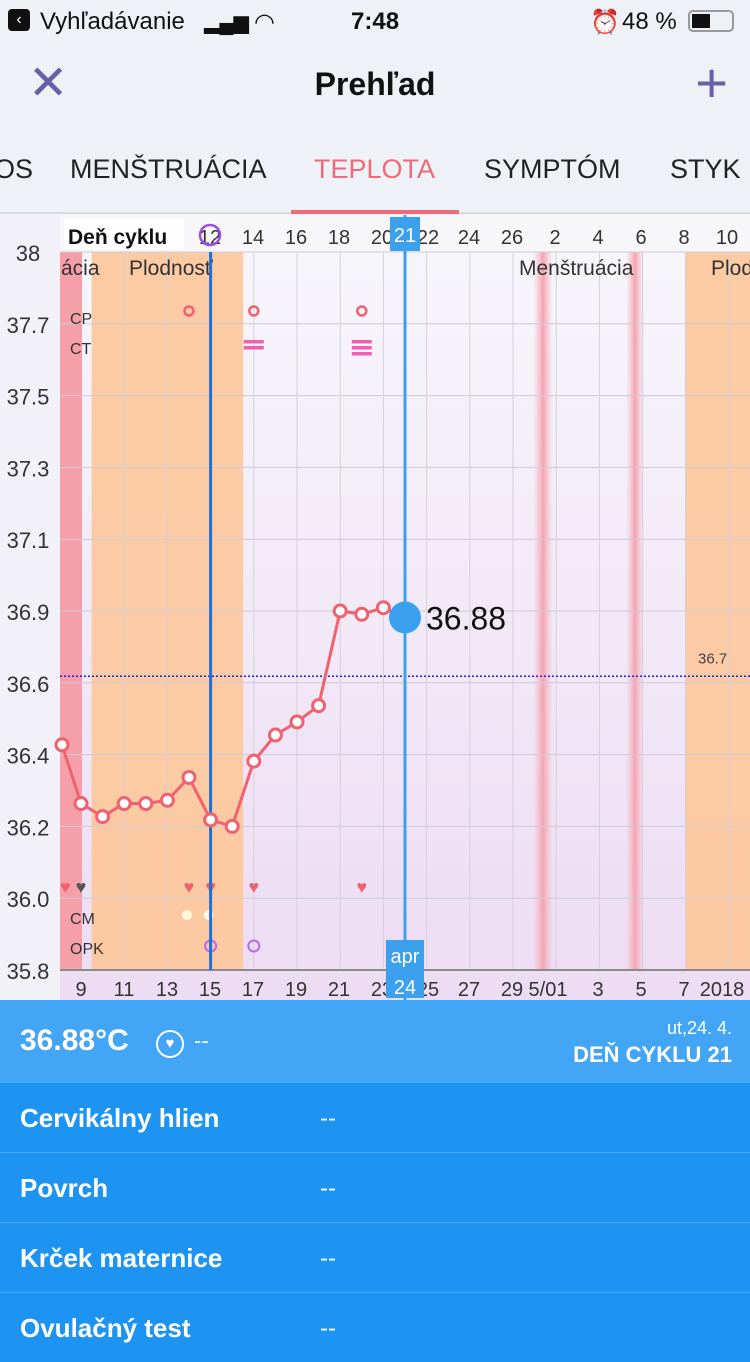 This screenshot has height=1362, width=750. Describe the element at coordinates (640, 238) in the screenshot. I see `cycle-day-tick: 6` at that location.